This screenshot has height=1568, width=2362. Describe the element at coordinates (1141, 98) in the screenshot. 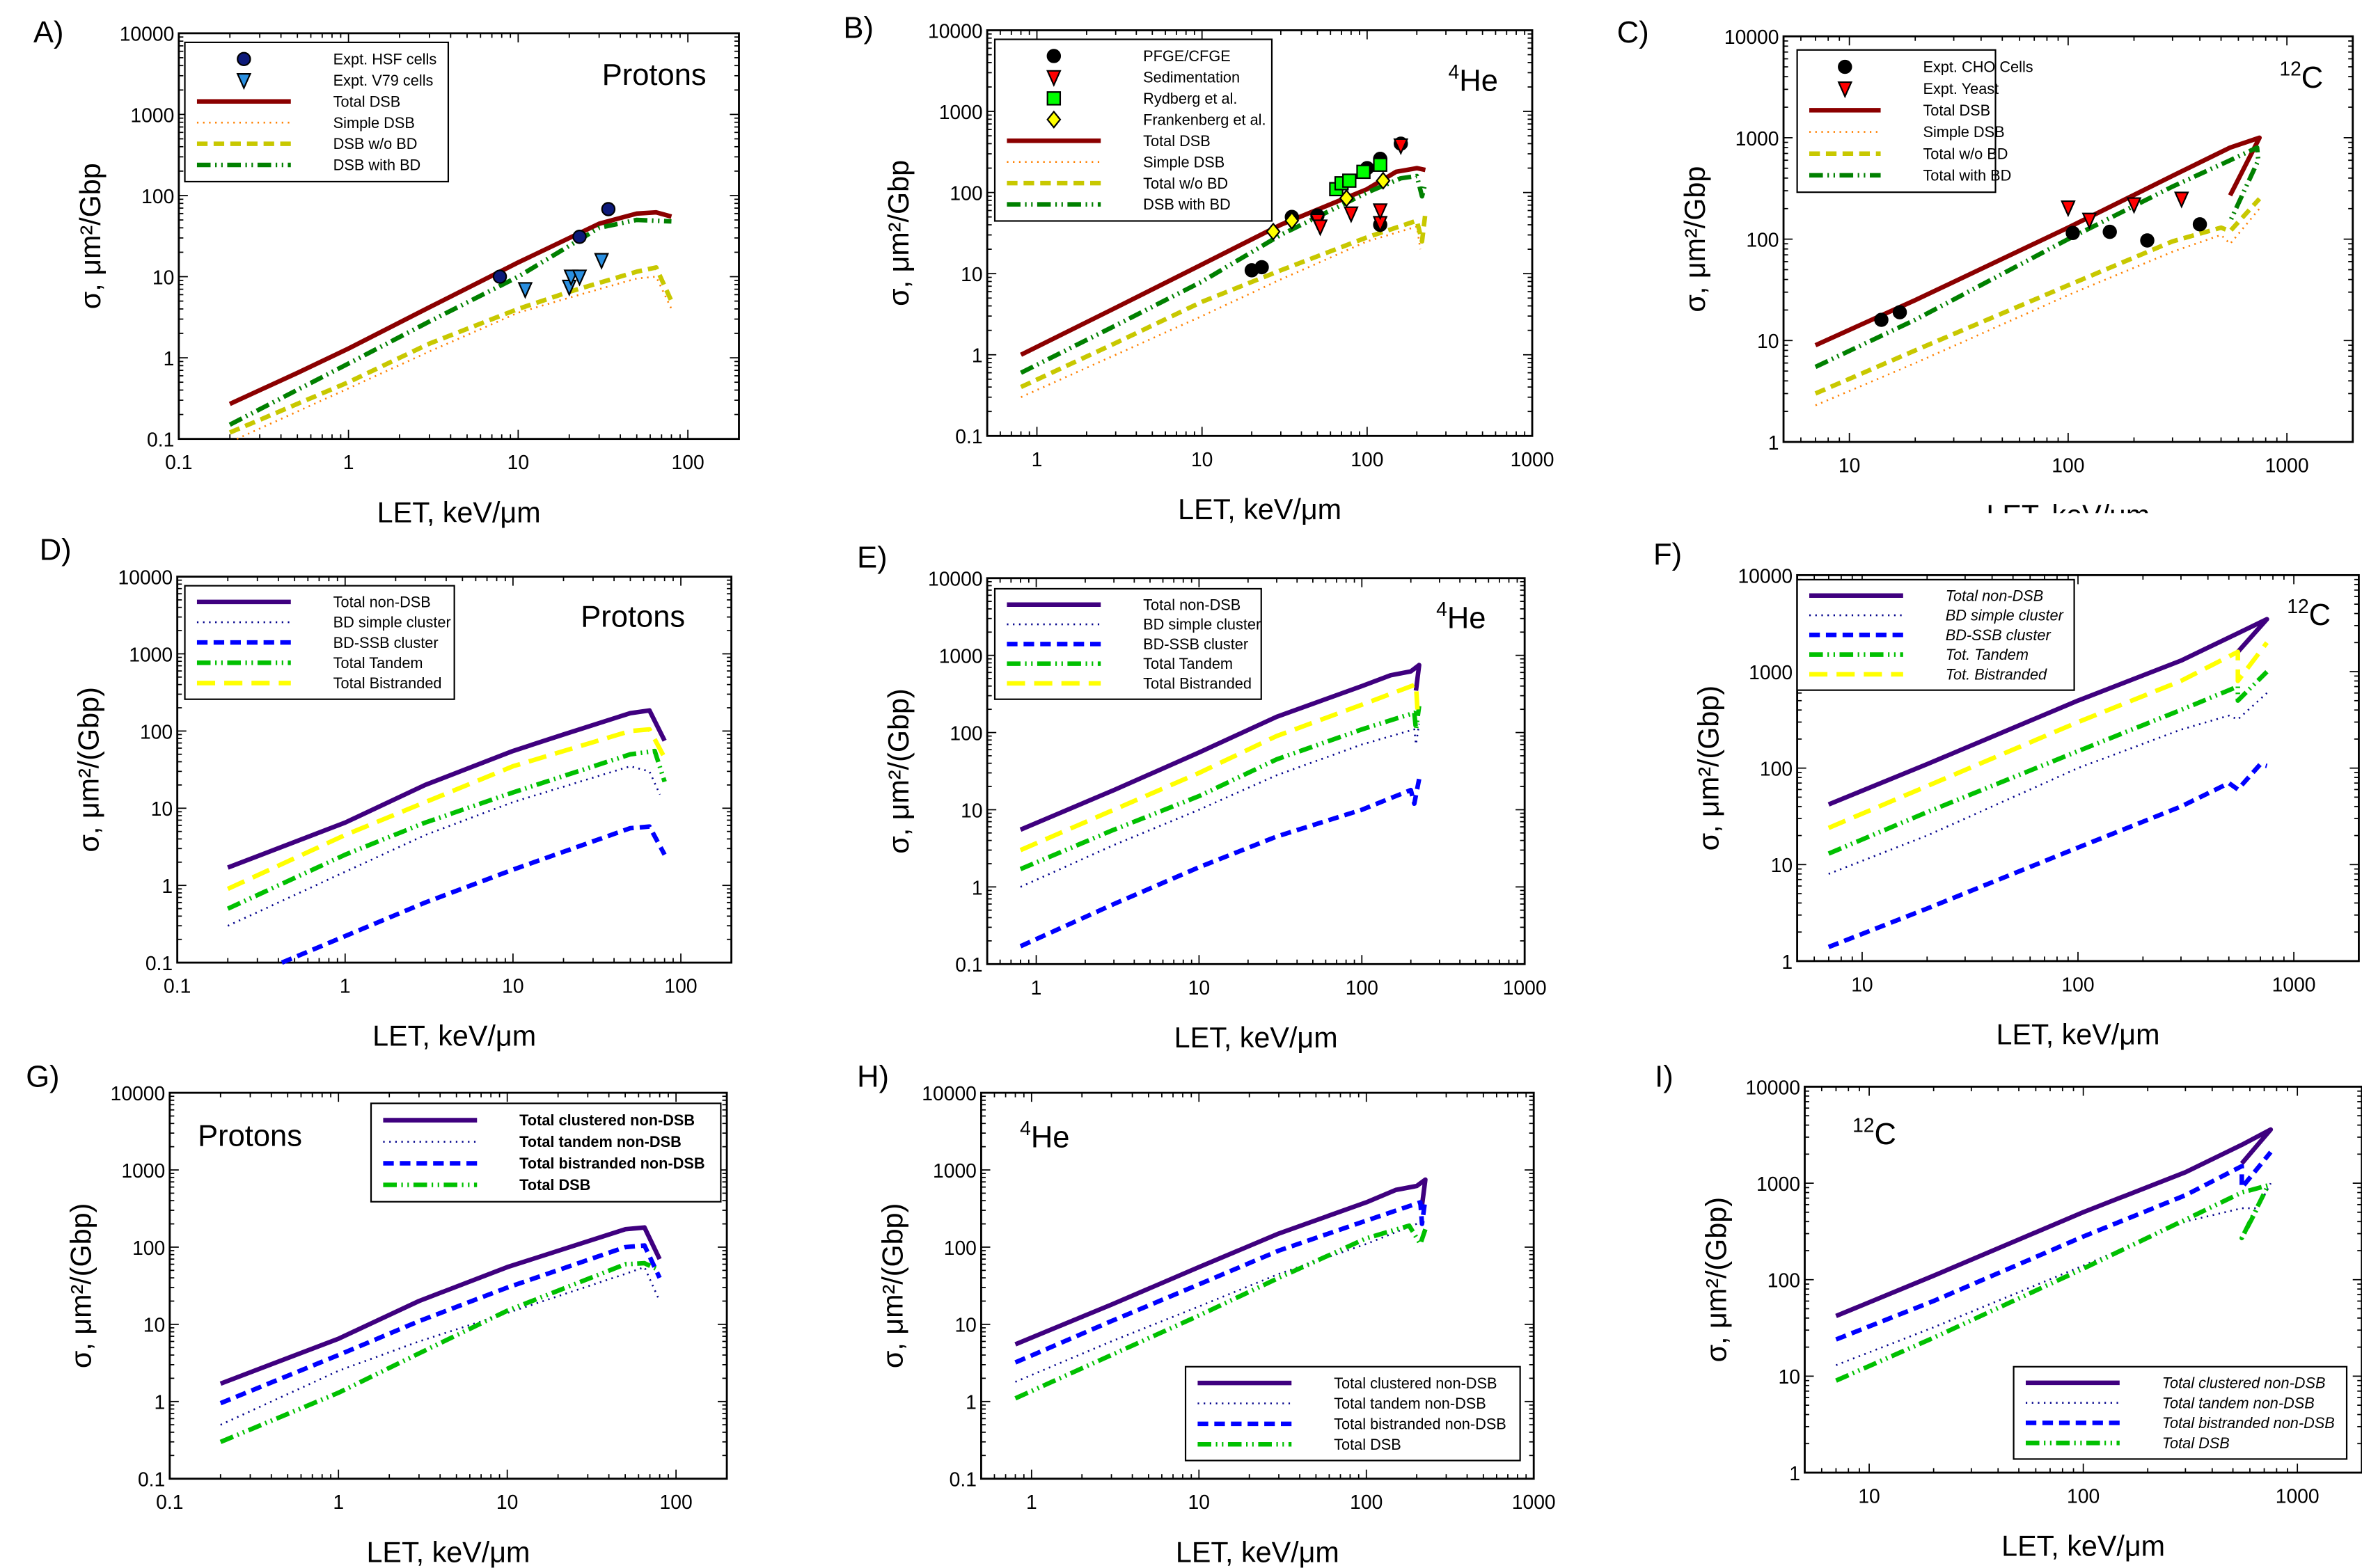

I see `legend-entry: Rydberg et al.` at that location.